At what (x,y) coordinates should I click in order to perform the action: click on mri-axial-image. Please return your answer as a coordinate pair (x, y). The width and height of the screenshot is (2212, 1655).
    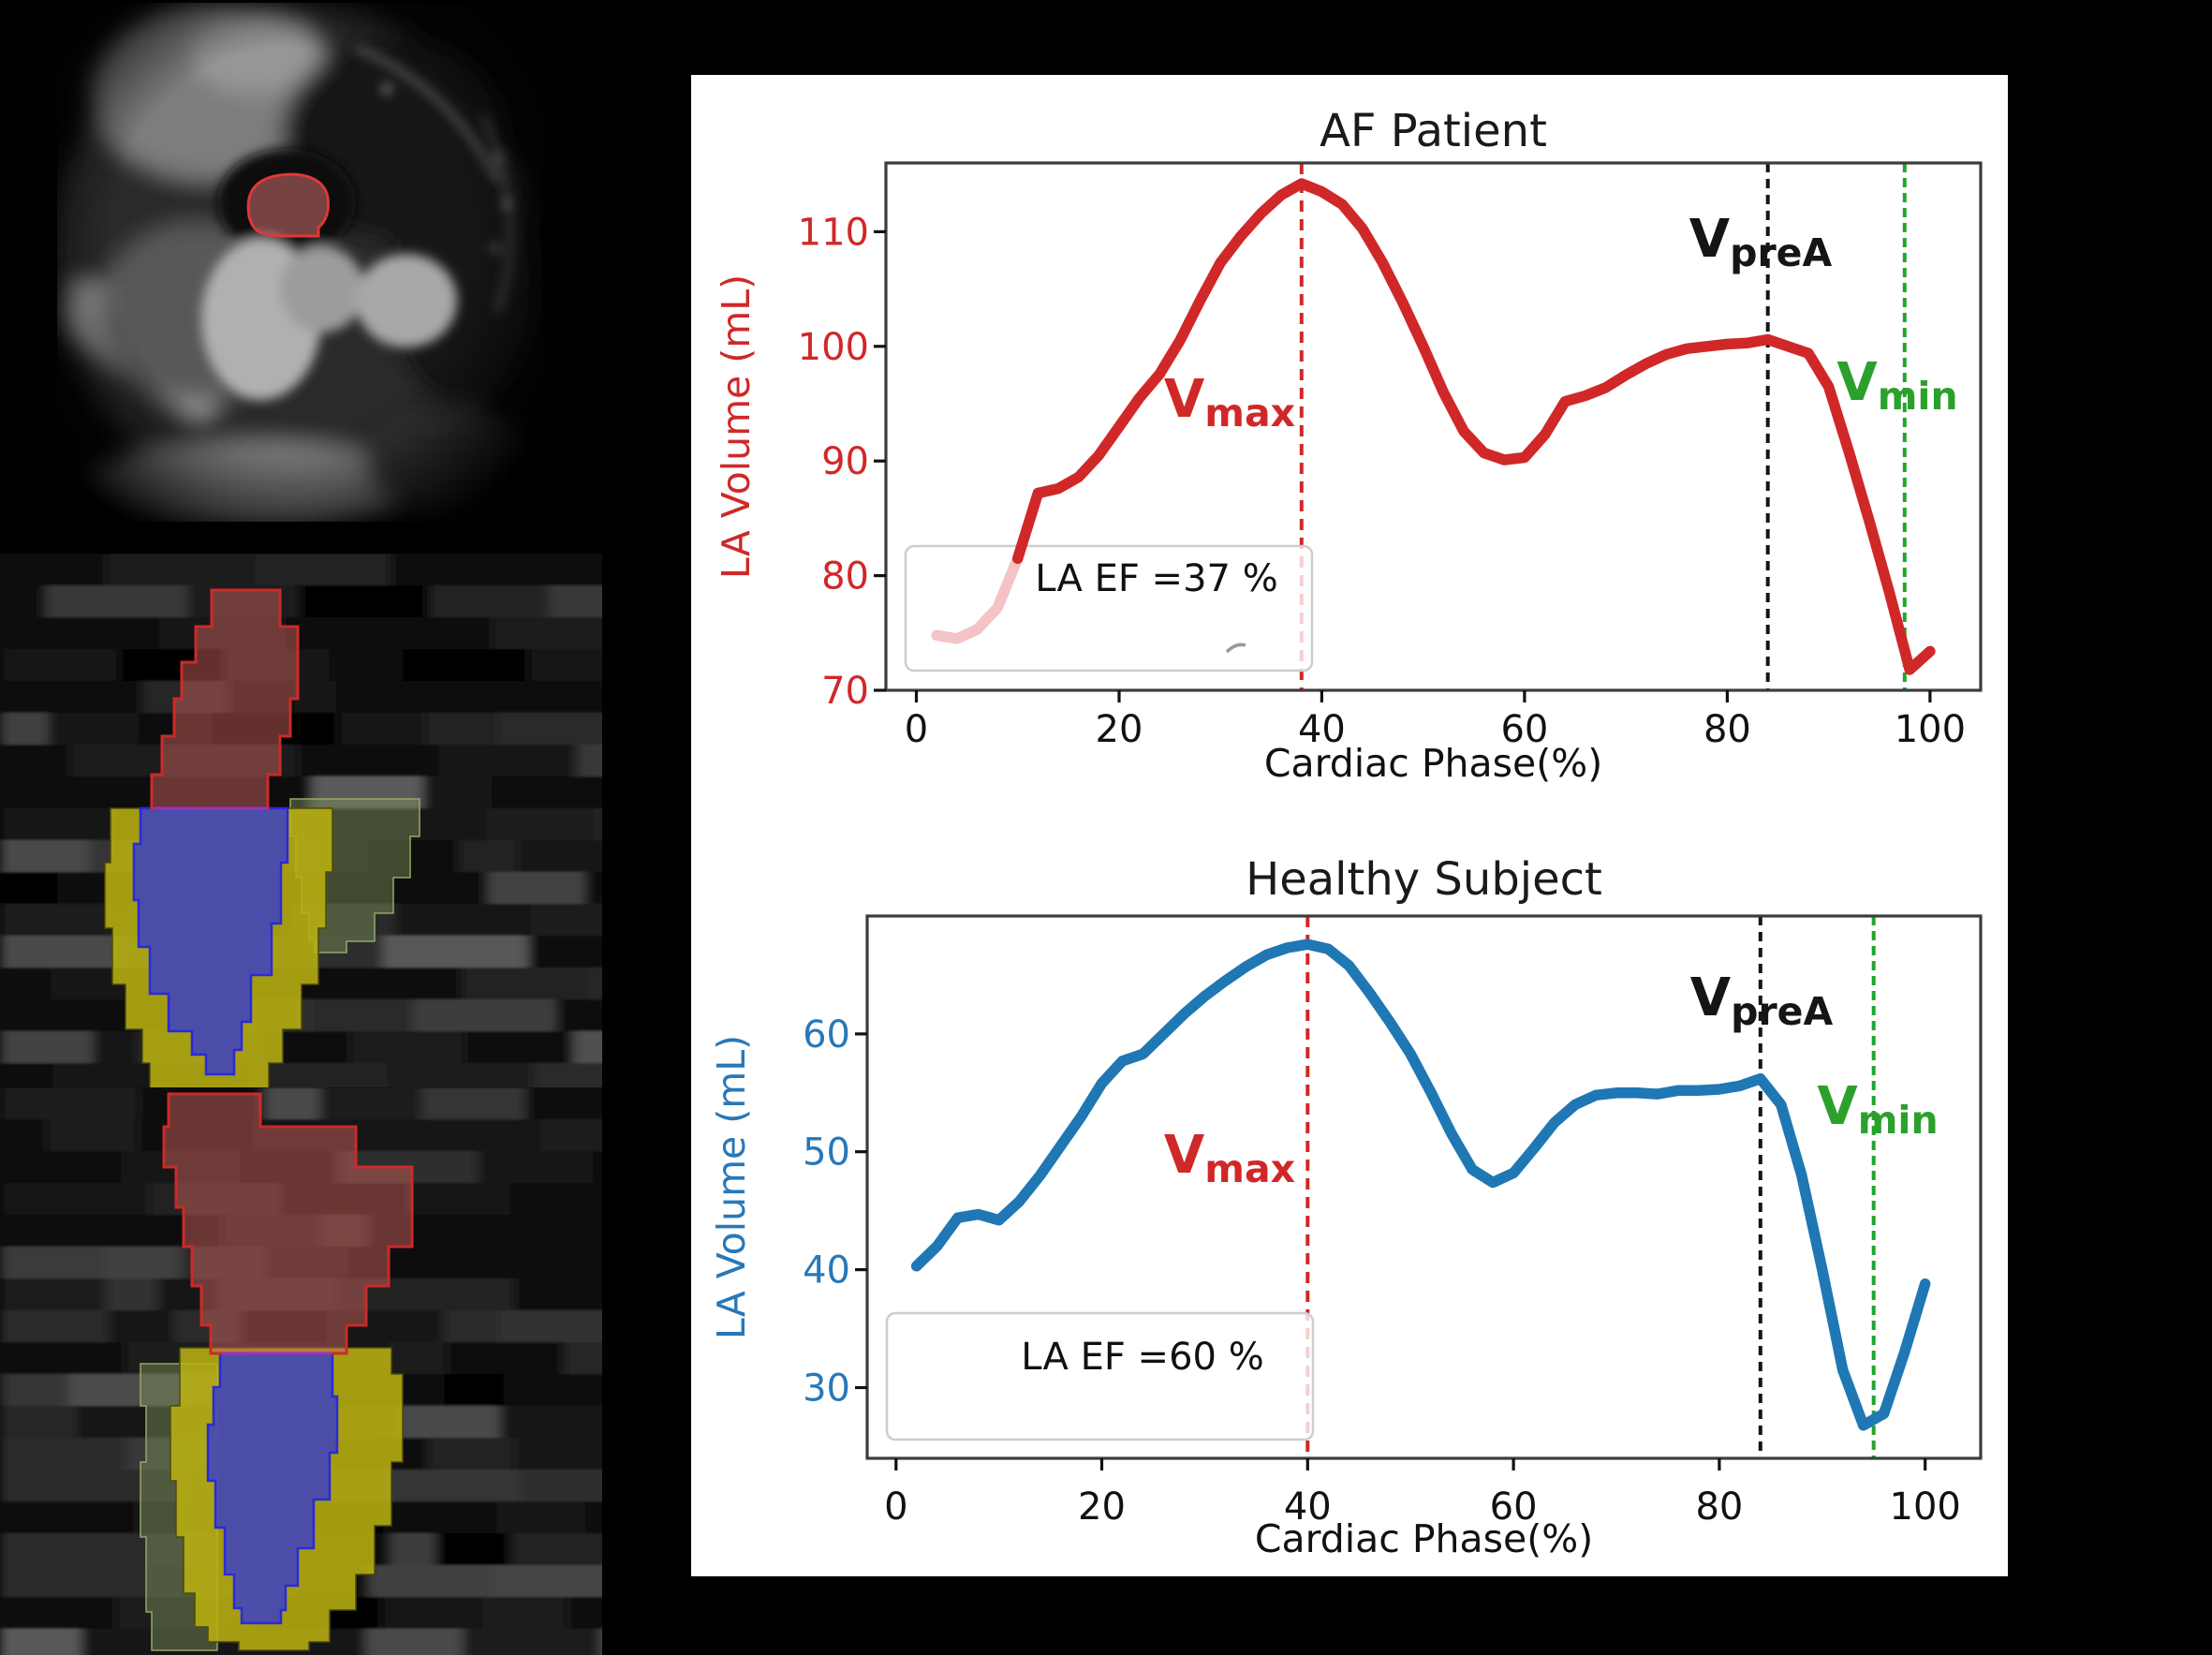
    Looking at the image, I should click on (300, 262).